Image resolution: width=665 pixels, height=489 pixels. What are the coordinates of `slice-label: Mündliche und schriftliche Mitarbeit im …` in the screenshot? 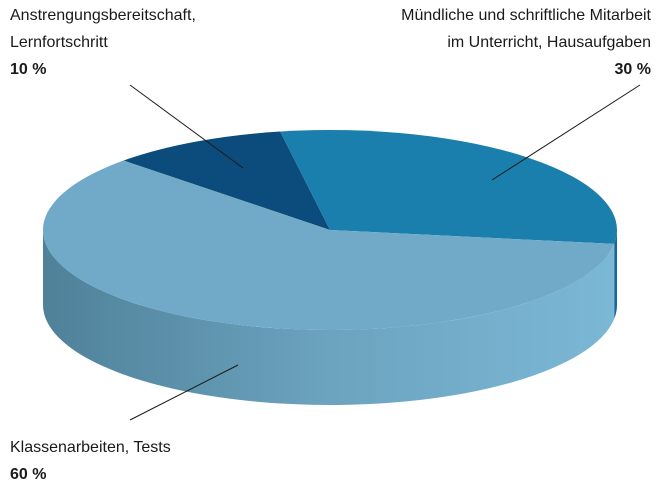 It's located at (526, 42).